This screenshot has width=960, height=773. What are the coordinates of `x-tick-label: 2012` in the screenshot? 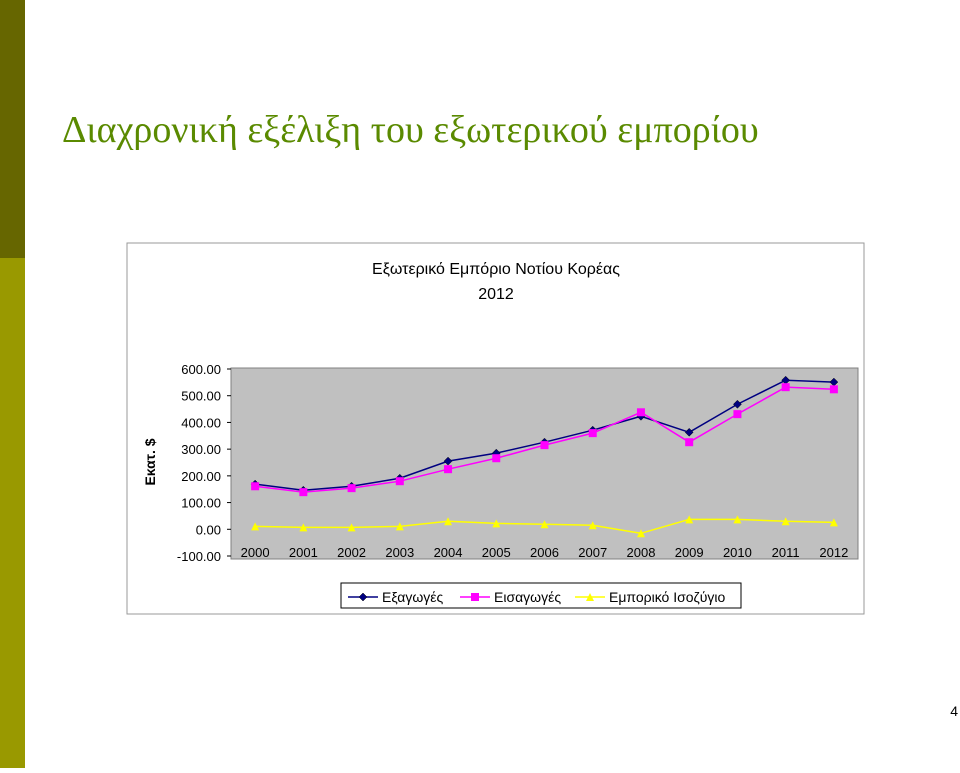 It's located at (833, 552).